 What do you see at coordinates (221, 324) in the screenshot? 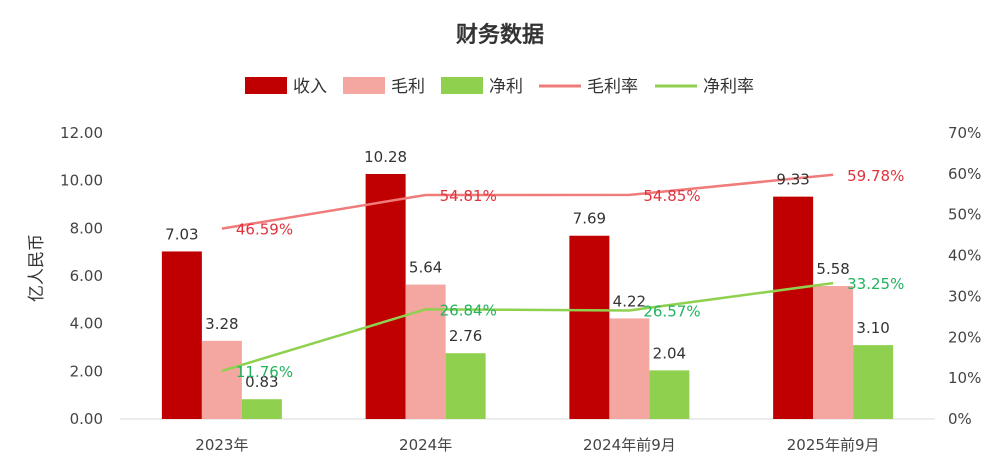
I see `bar-value-label: 3.28` at bounding box center [221, 324].